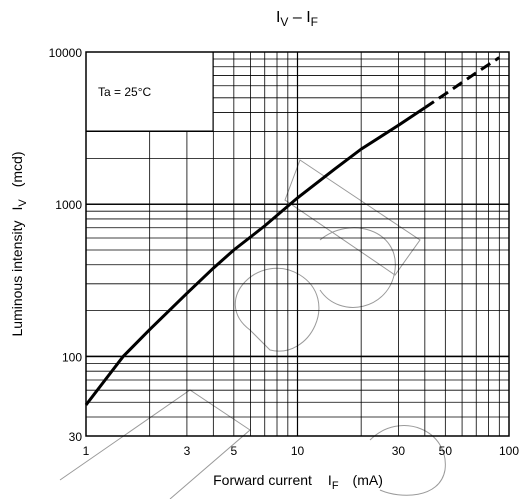  Describe the element at coordinates (509, 451) in the screenshot. I see `x-tick-label: 100` at that location.